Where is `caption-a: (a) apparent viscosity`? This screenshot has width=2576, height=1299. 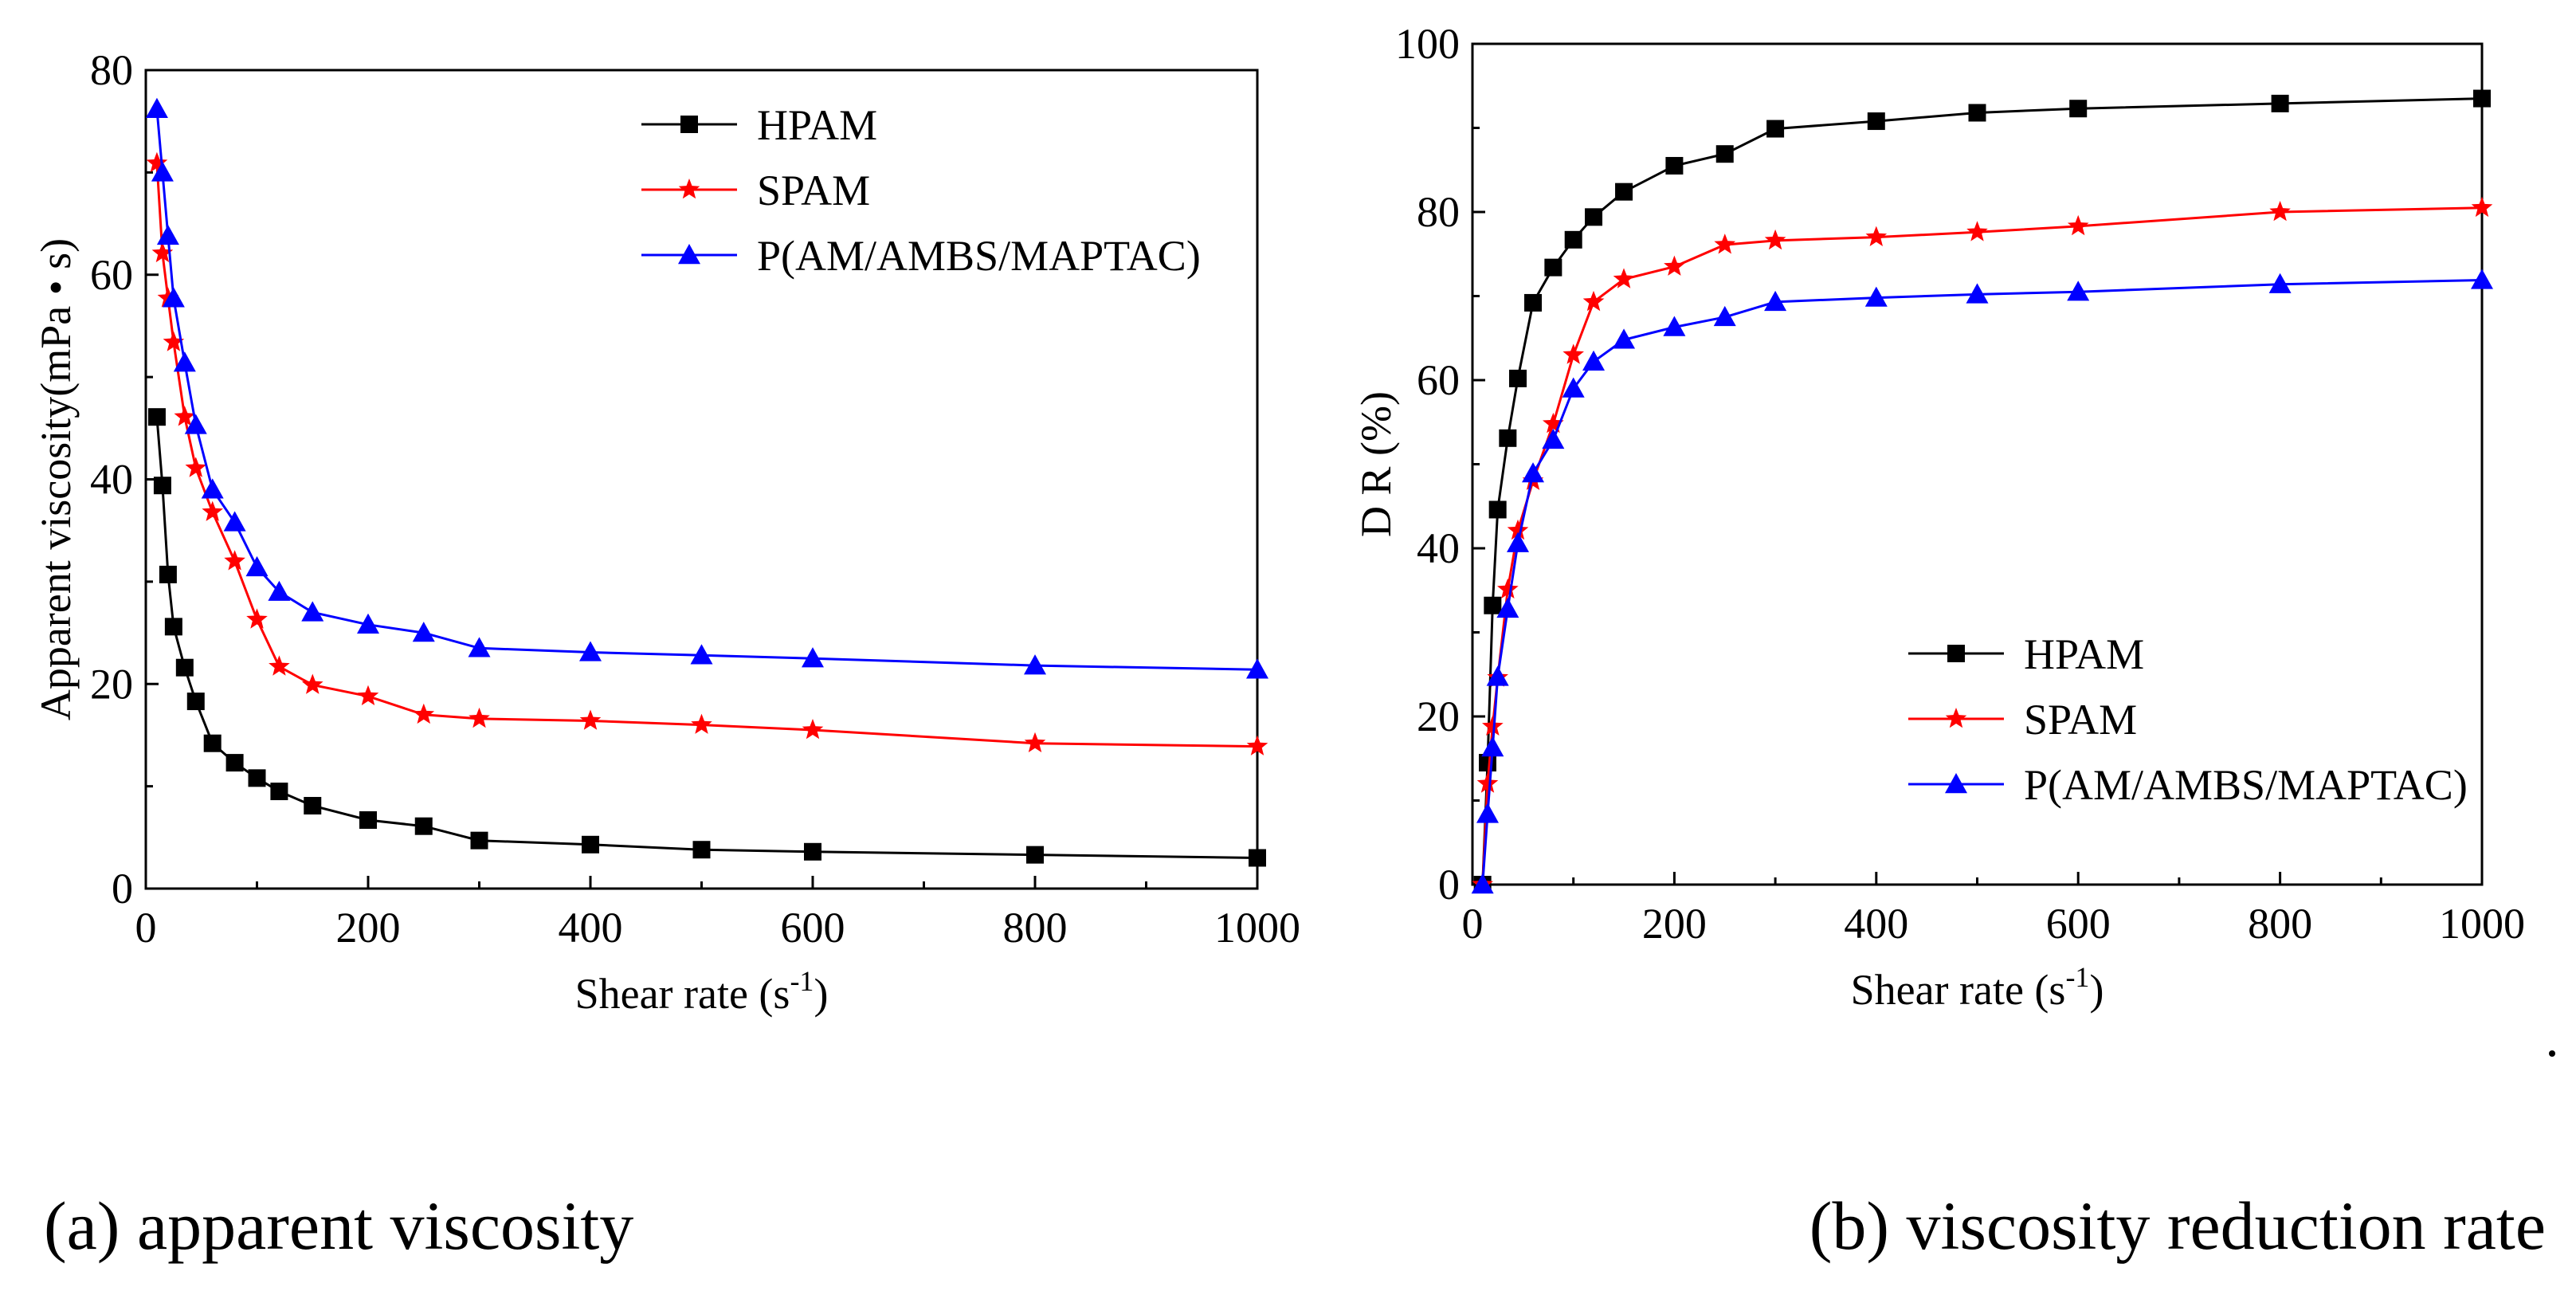
caption-a: (a) apparent viscosity is located at coordinates (339, 1225).